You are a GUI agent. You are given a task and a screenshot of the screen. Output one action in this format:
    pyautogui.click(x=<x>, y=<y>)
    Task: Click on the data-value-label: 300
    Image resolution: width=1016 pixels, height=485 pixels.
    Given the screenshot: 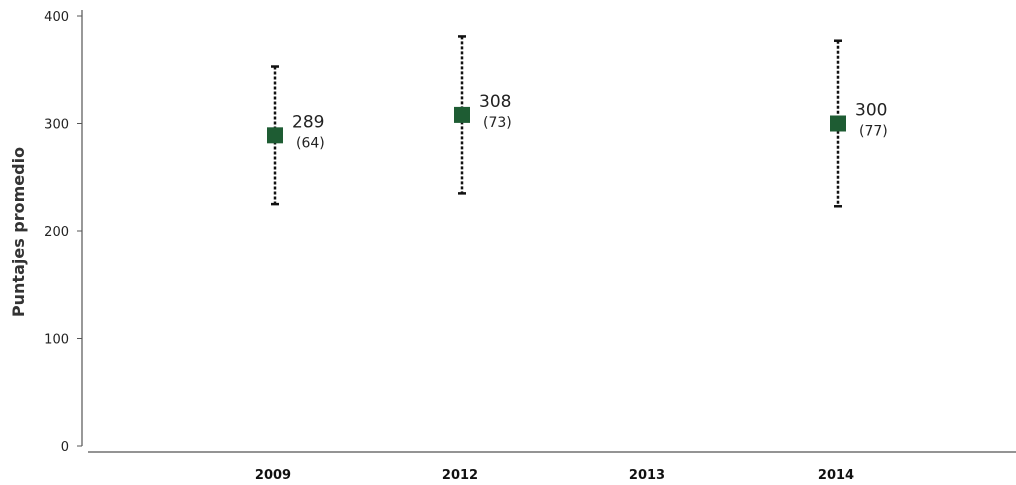 What is the action you would take?
    pyautogui.click(x=871, y=111)
    